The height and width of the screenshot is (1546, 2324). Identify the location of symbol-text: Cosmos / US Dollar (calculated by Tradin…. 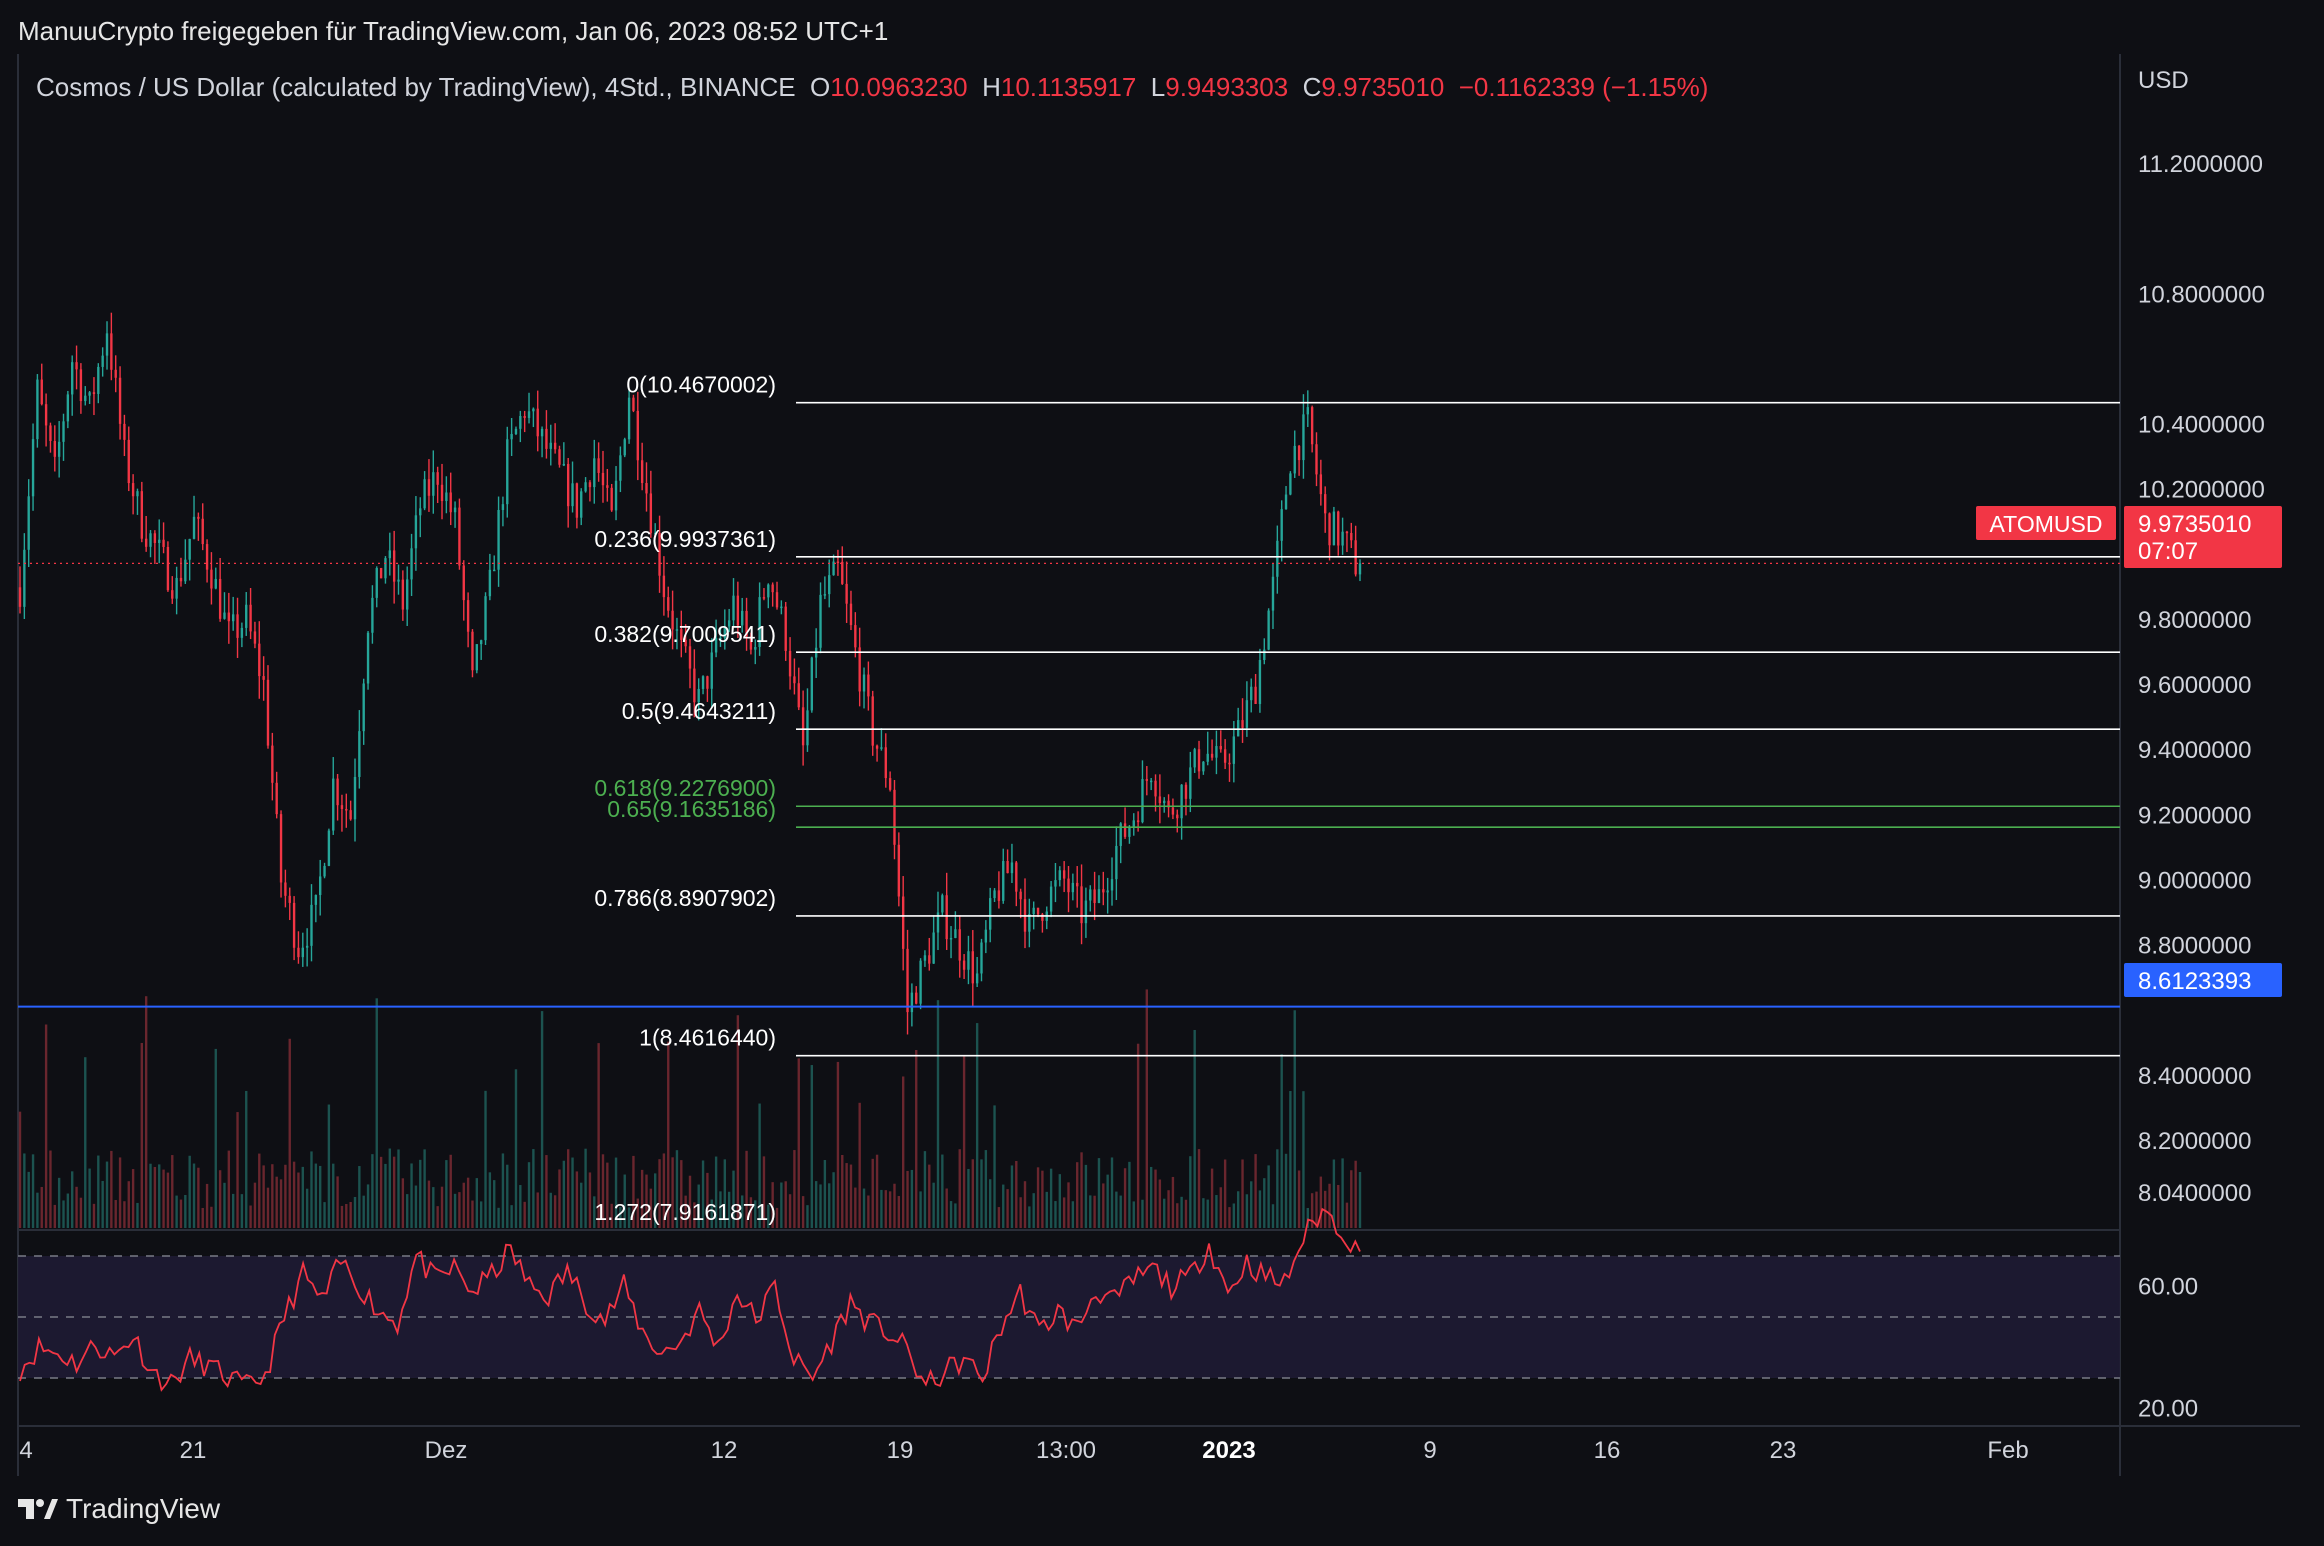
(416, 87).